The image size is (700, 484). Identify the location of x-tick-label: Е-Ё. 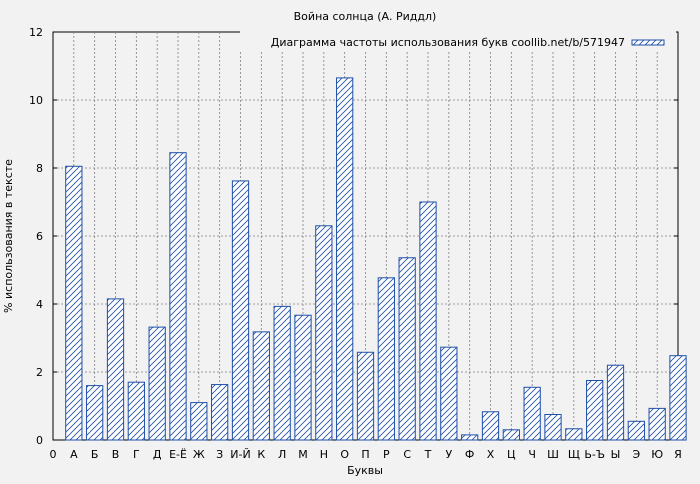
(178, 454).